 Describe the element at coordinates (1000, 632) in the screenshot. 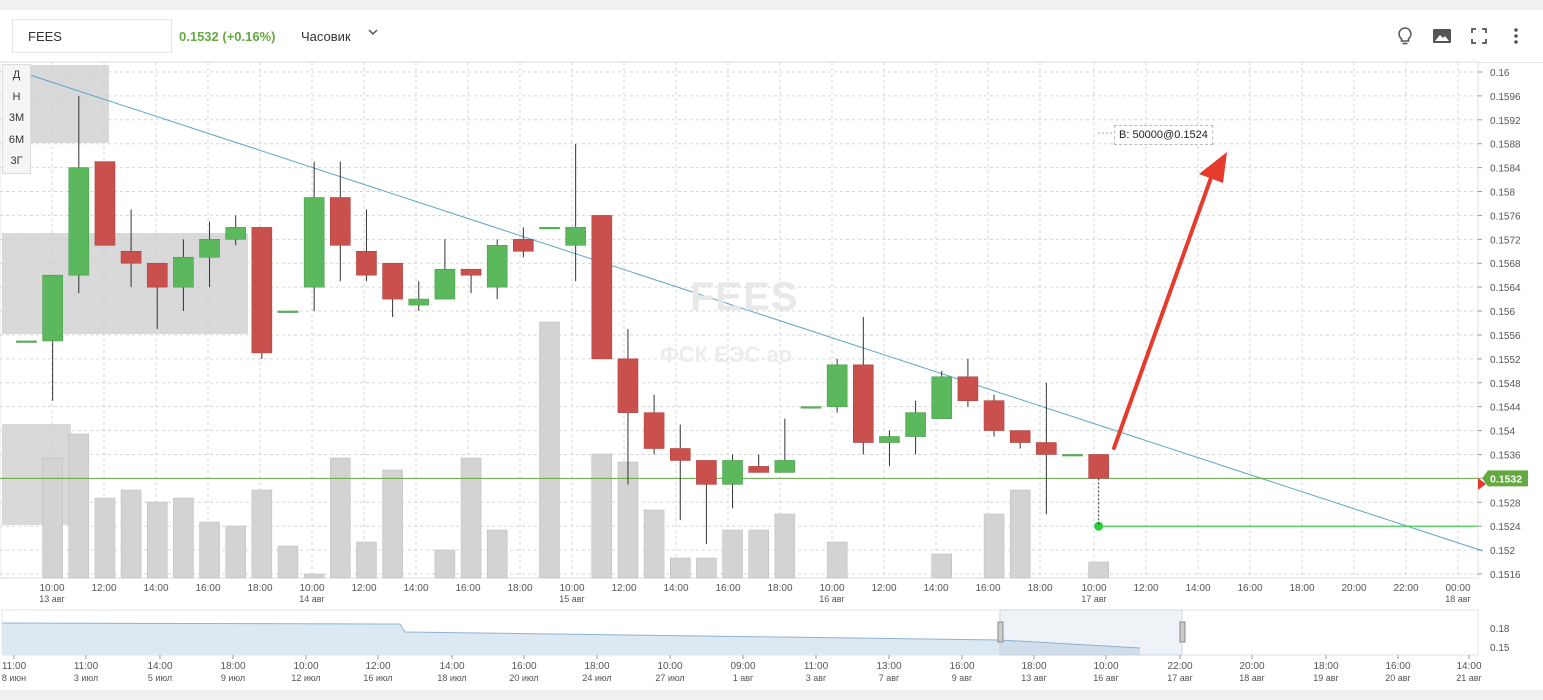

I see `navigator-handle-left` at that location.